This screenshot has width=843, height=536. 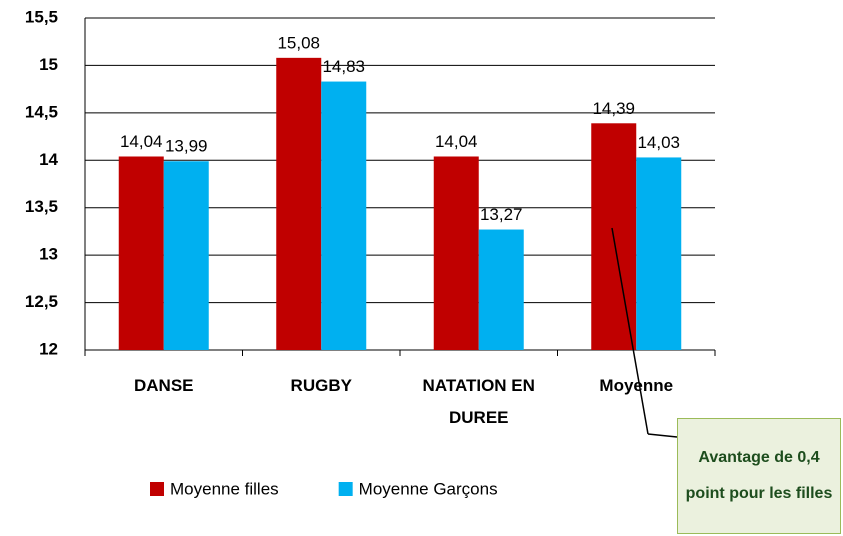 What do you see at coordinates (224, 488) in the screenshot?
I see `legend-label: Moyenne filles` at bounding box center [224, 488].